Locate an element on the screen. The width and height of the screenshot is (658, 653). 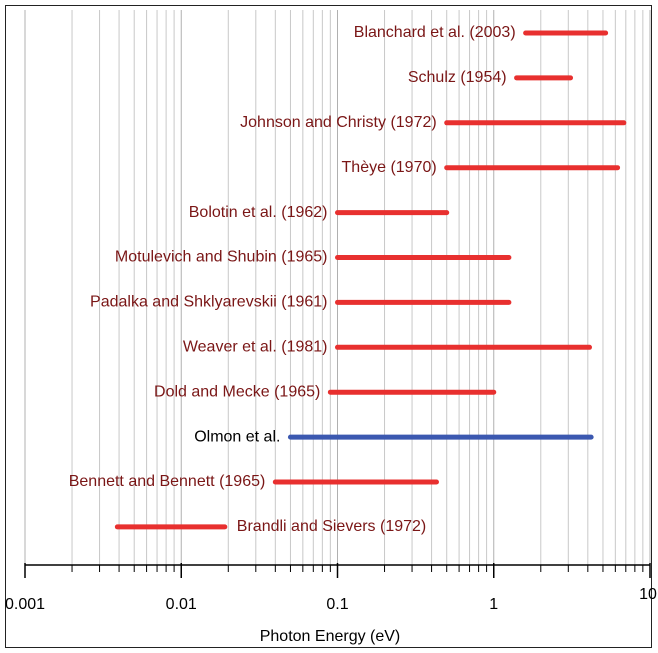
range-label: Bolotin et al. (1962) is located at coordinates (258, 212).